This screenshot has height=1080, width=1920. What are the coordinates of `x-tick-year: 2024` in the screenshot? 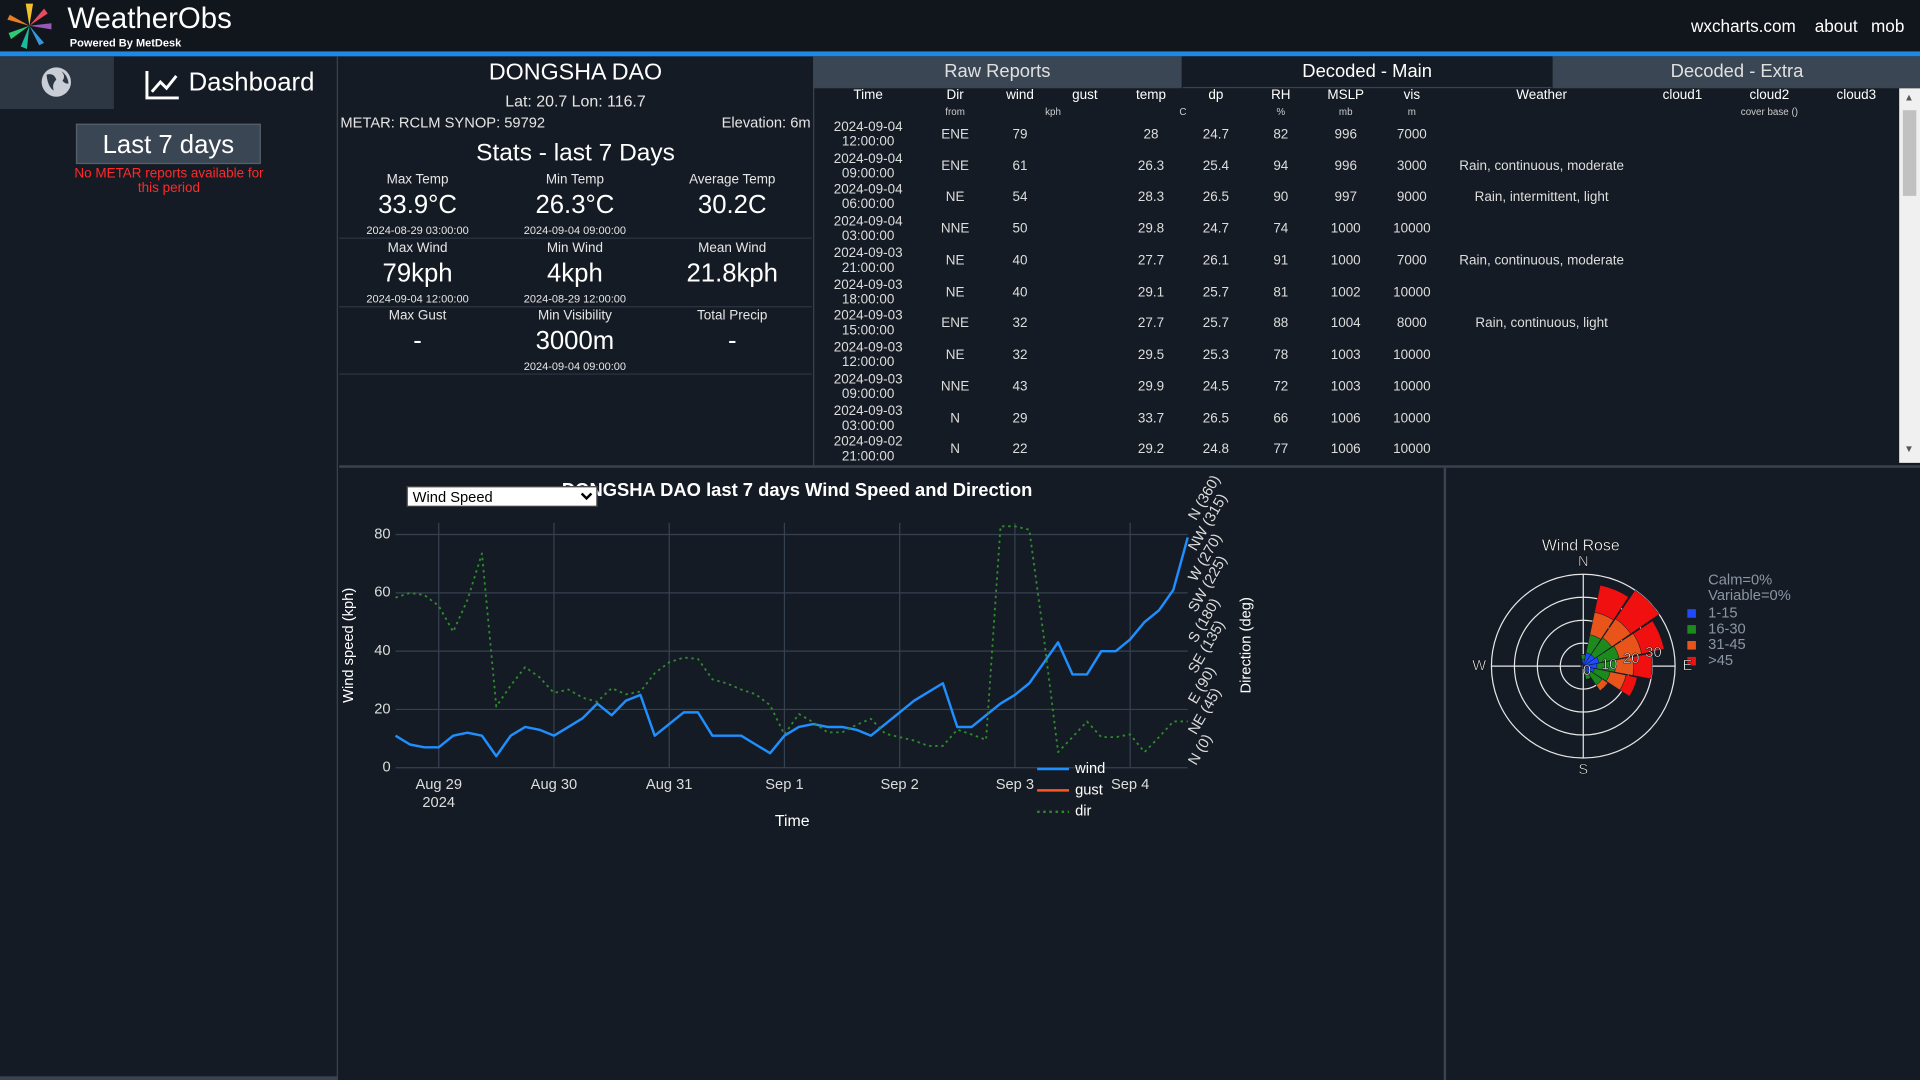 It's located at (438, 803).